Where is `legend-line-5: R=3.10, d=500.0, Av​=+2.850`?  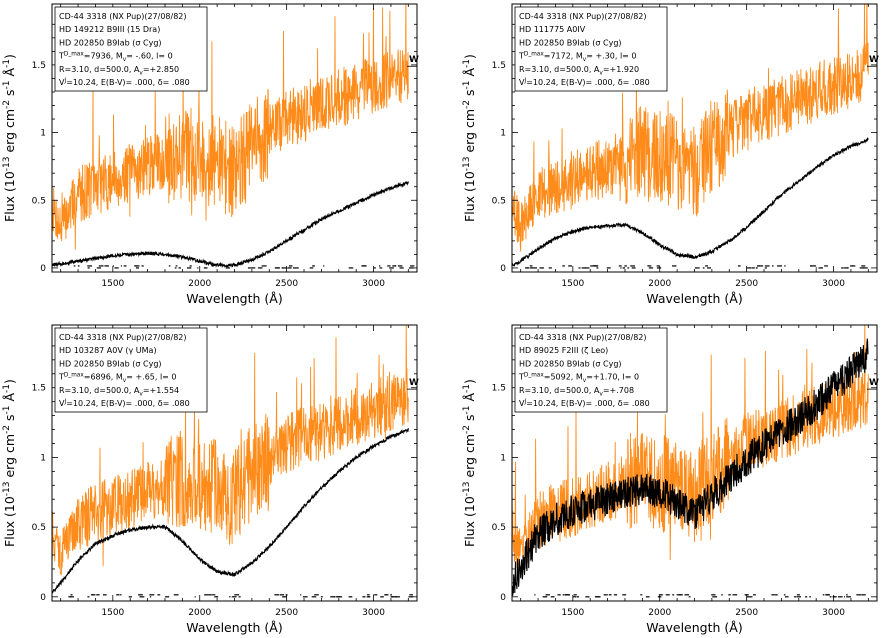 legend-line-5: R=3.10, d=500.0, Av​=+2.850 is located at coordinates (119, 71).